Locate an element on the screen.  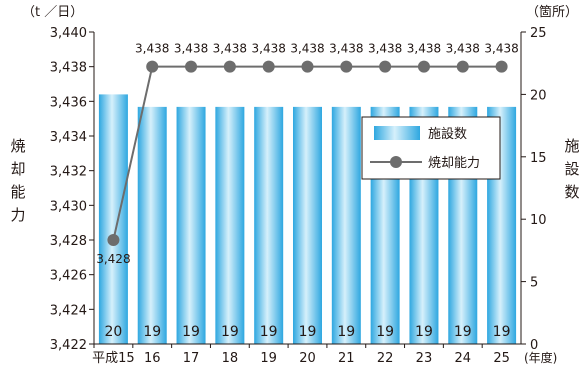
left-axis-unit: （t ／日） is located at coordinates (52, 12).